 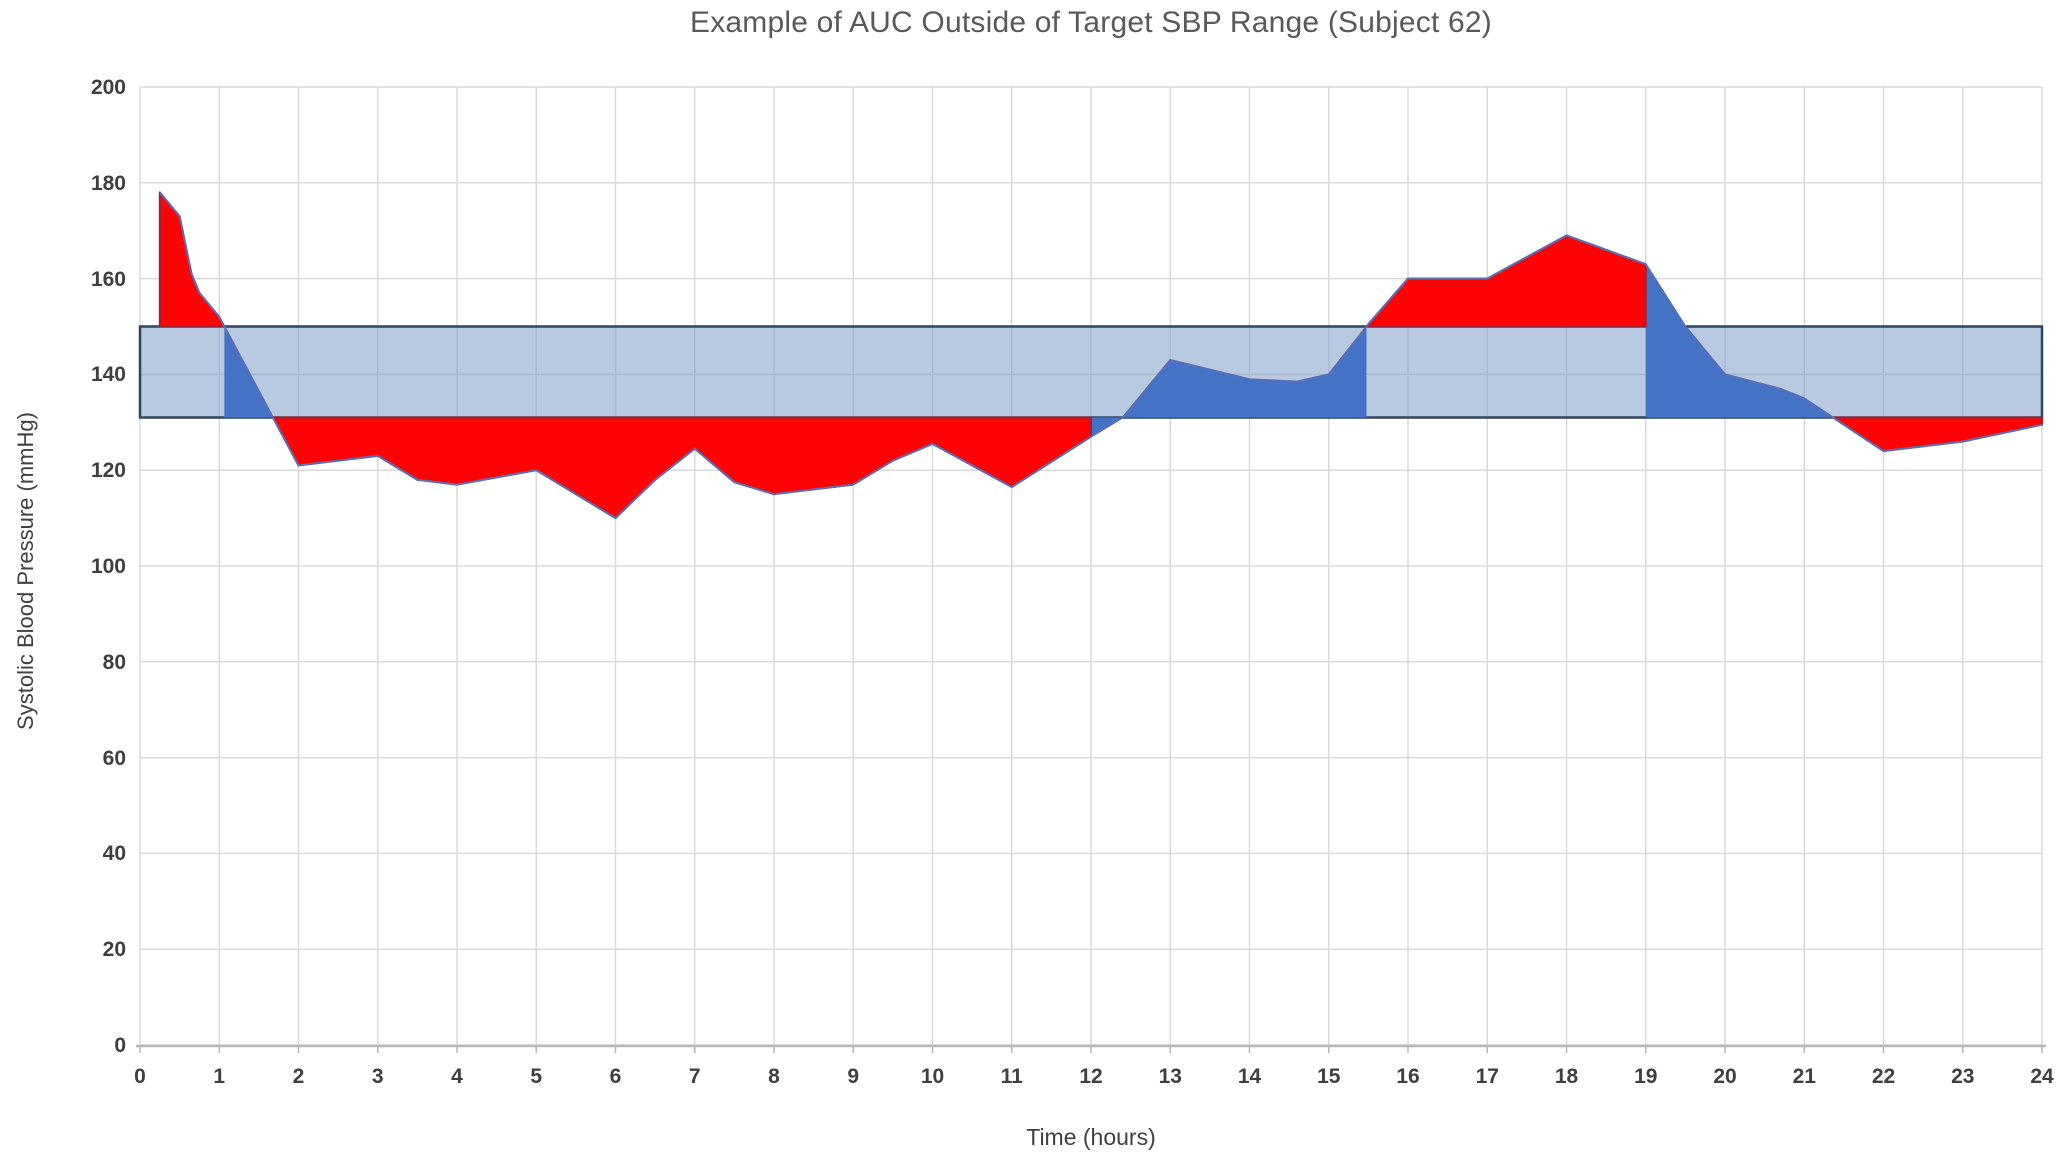 What do you see at coordinates (853, 1076) in the screenshot?
I see `x-tick-label: 9` at bounding box center [853, 1076].